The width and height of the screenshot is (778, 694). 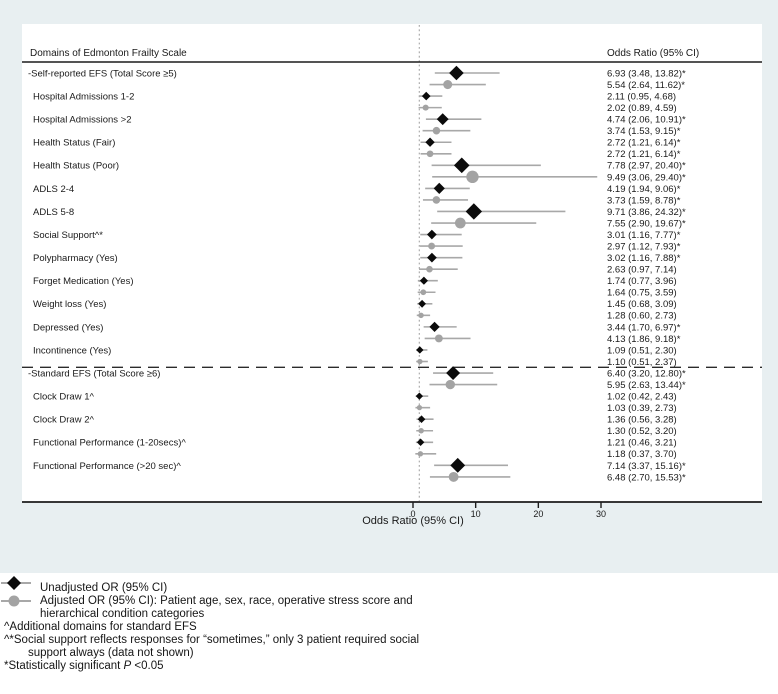 What do you see at coordinates (644, 247) in the screenshot?
I see `or-value: 2.97 (1.12, 7.93)*` at bounding box center [644, 247].